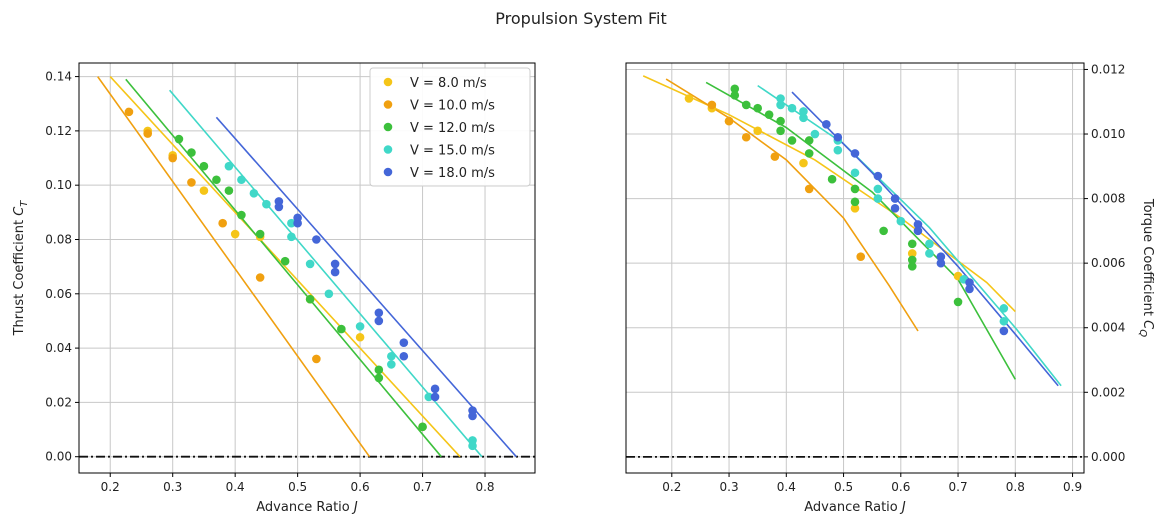 The image size is (1163, 521). I want to click on y-tick-label: 0.10, so click(58, 185).